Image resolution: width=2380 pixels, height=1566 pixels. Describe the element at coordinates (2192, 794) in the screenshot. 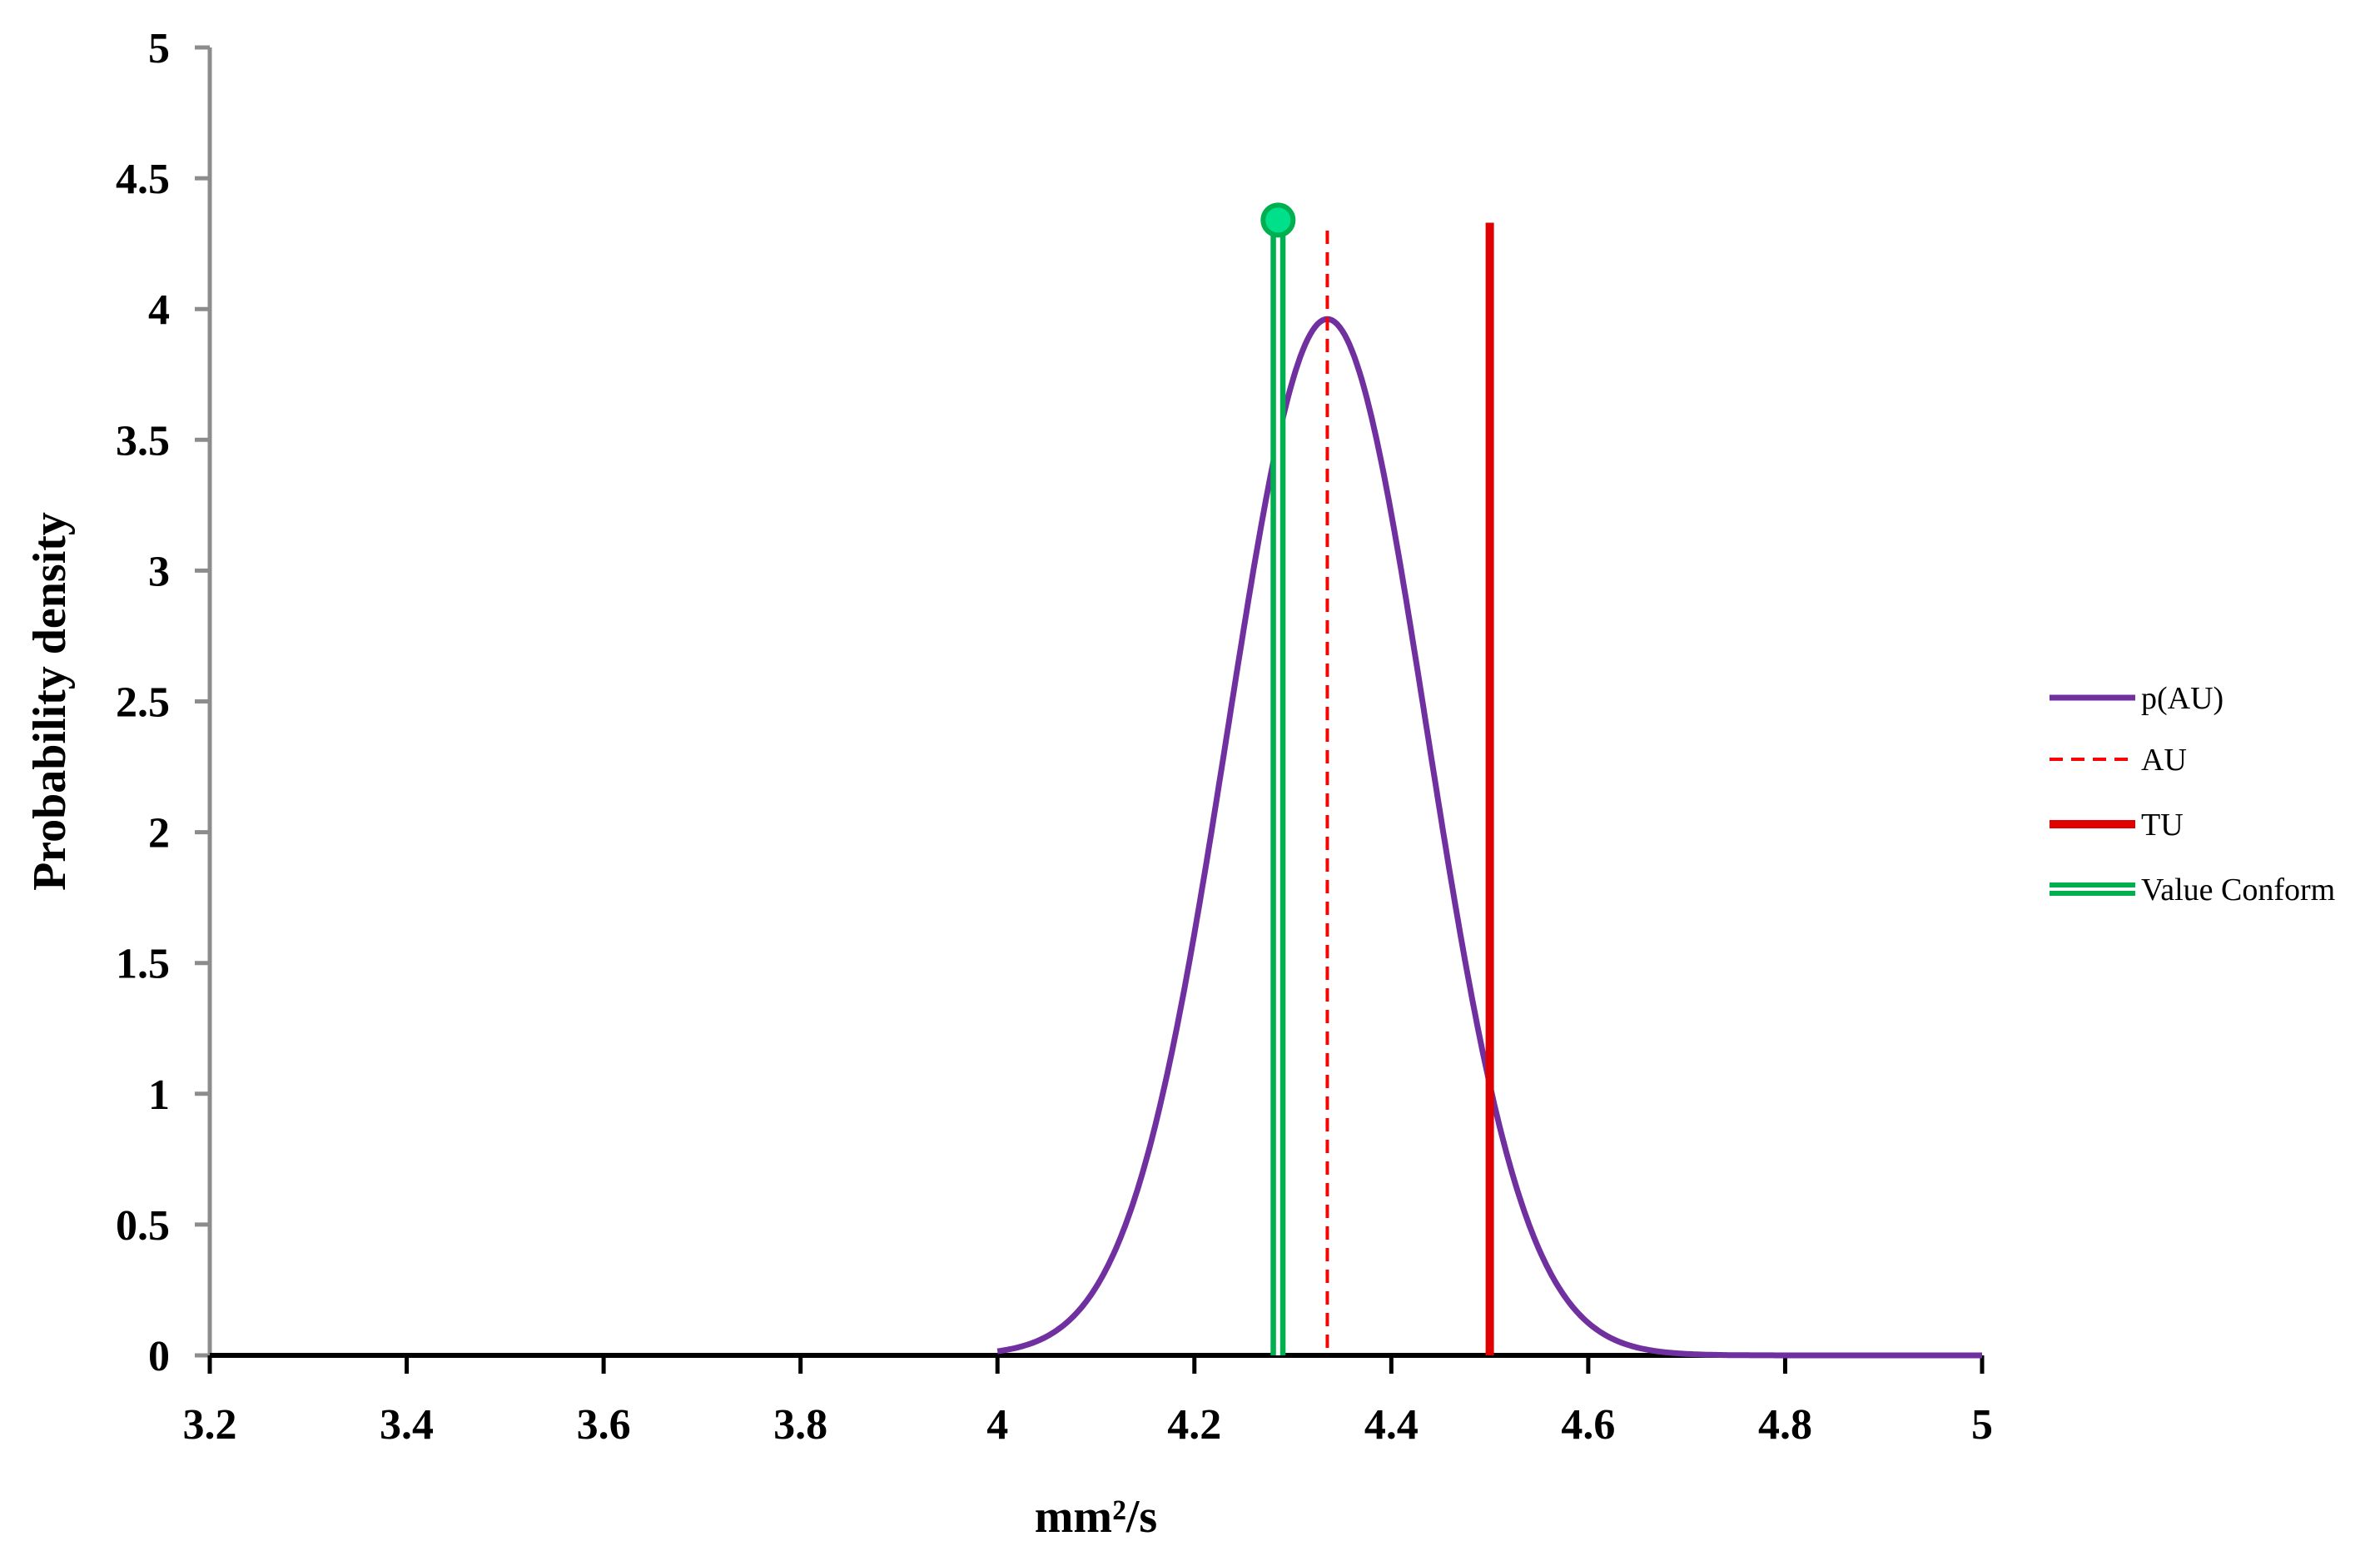

I see `legend: p(AU) AU TU Value Conform` at that location.